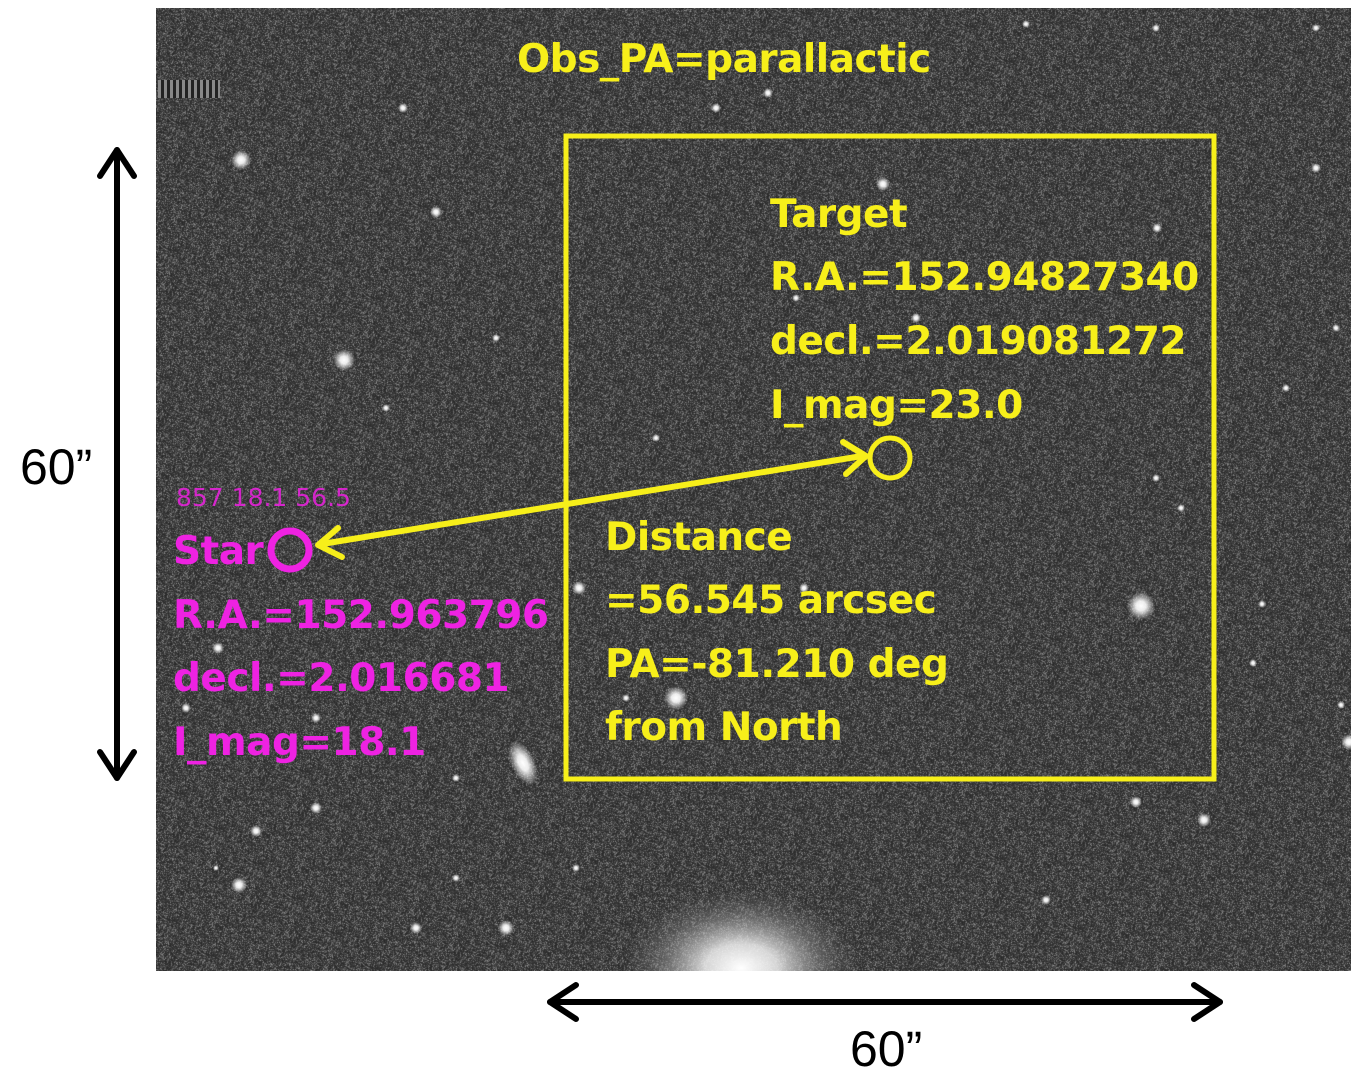 This screenshot has height=1078, width=1351. Describe the element at coordinates (361, 615) in the screenshot. I see `star-ra: R.A.=152.963796` at that location.